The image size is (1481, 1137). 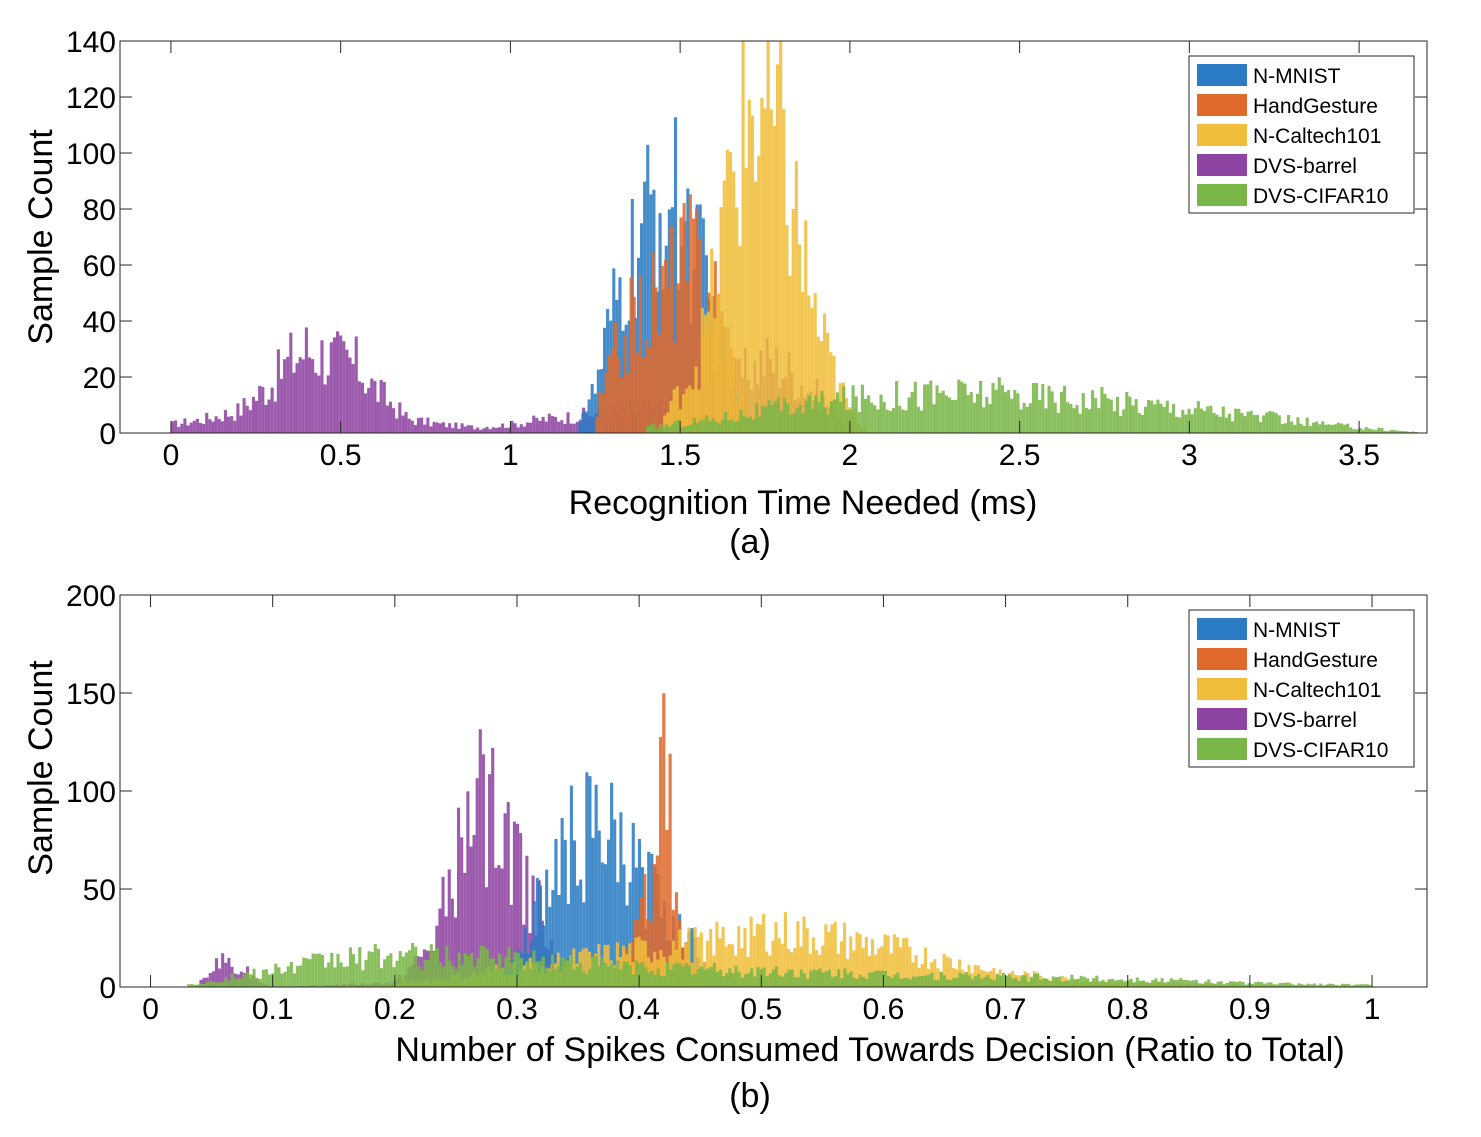 I want to click on y-tick-label: 100, so click(x=91, y=792).